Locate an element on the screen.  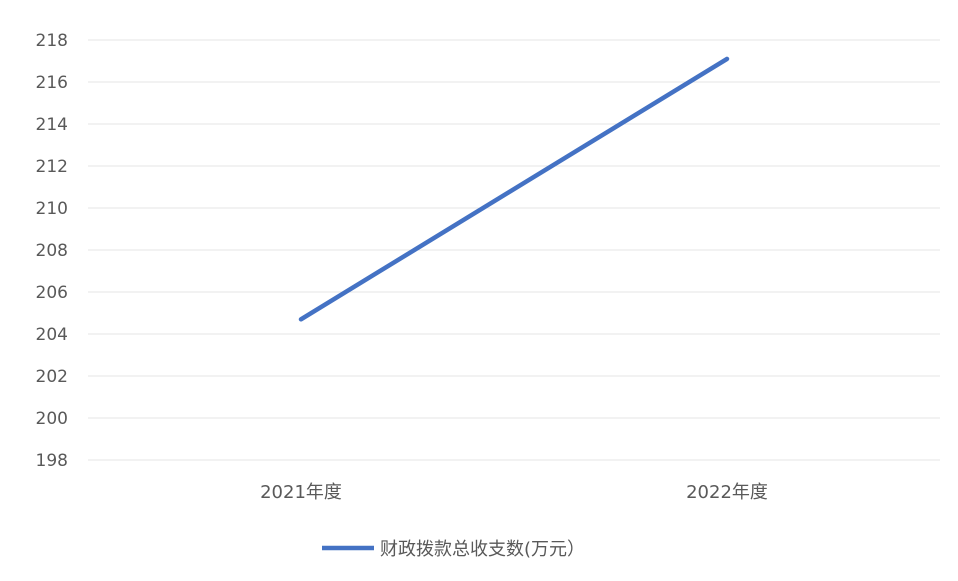
y-tick-label: 202 is located at coordinates (52, 377).